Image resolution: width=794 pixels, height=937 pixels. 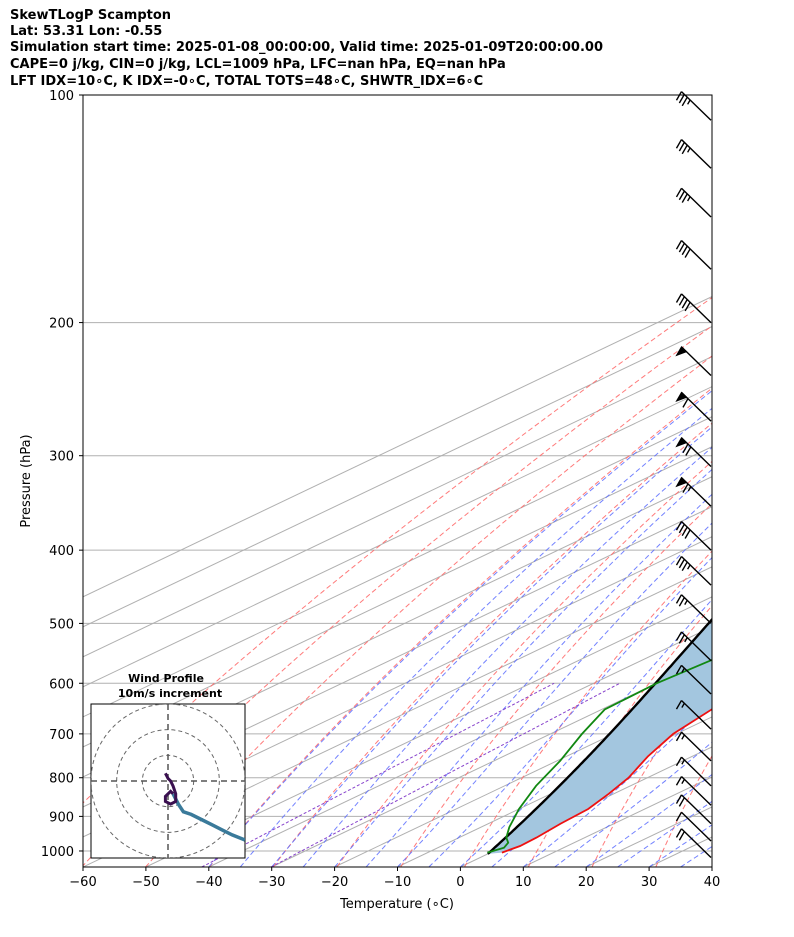 I want to click on inset-plot, so click(x=168, y=781).